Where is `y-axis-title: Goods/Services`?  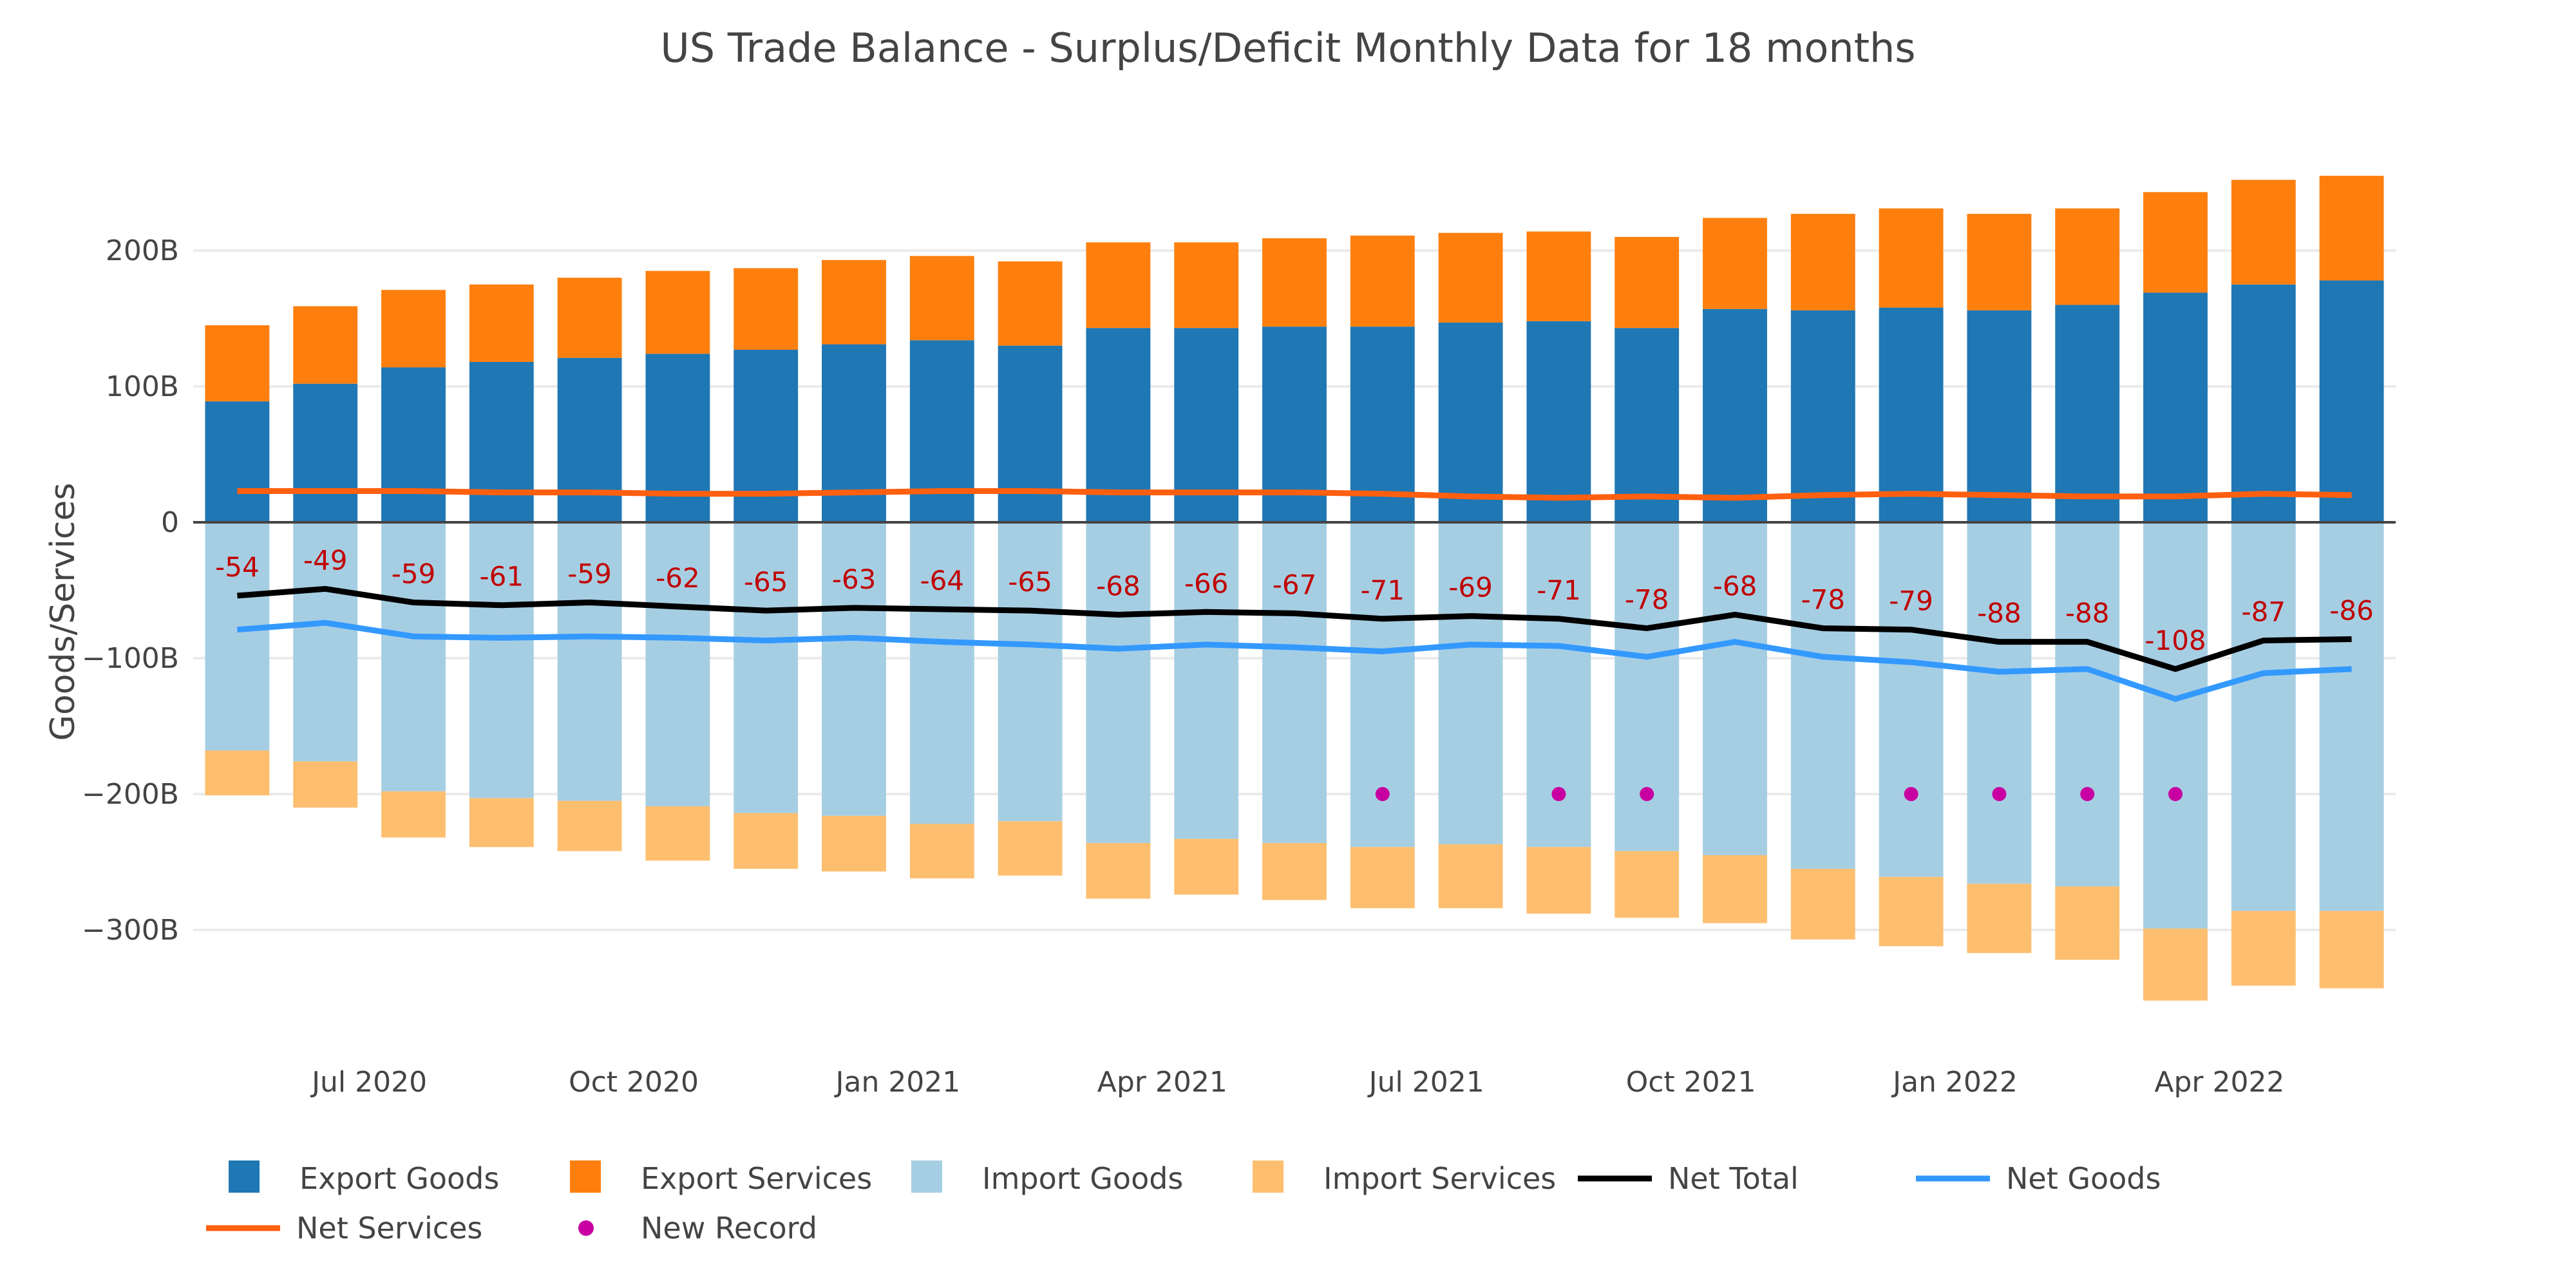
y-axis-title: Goods/Services is located at coordinates (63, 612).